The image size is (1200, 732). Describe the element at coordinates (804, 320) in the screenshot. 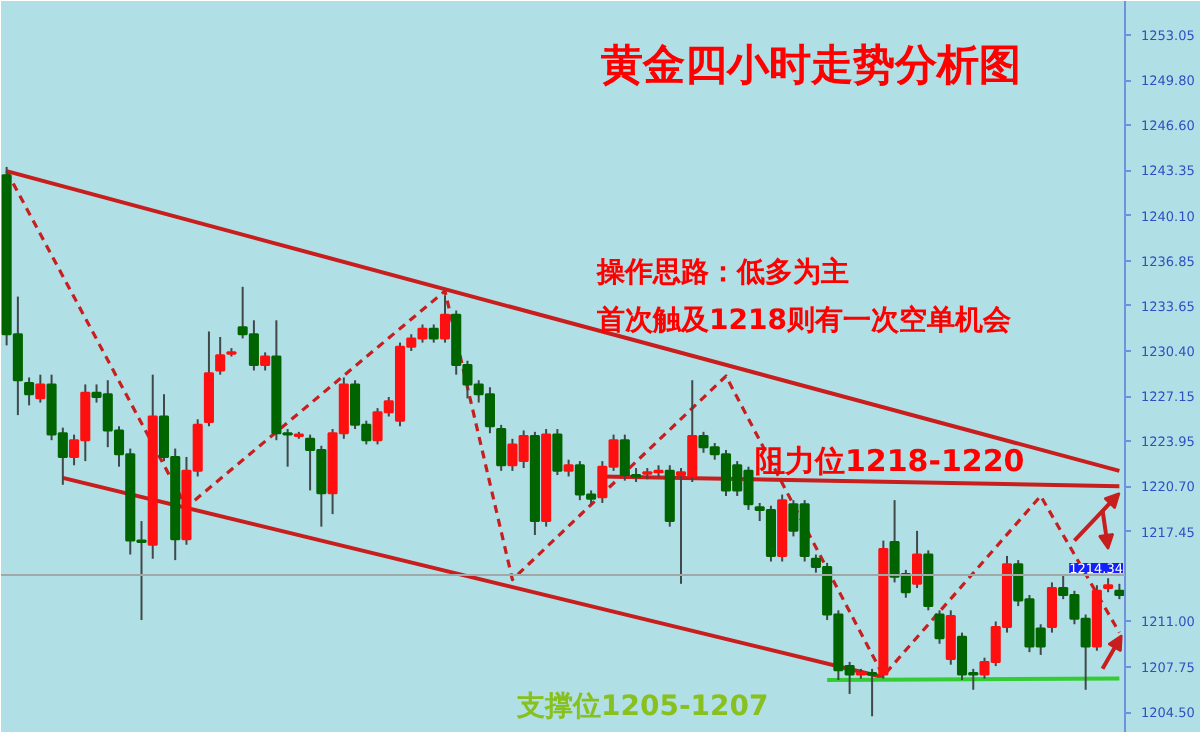

I see `annotation: 首次触及1218则有一次空单机会` at that location.